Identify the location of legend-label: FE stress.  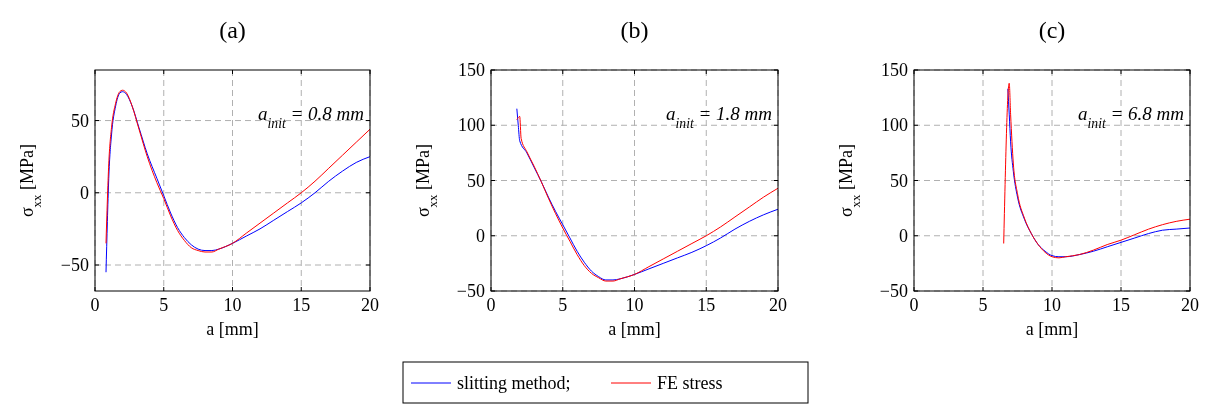
(690, 383).